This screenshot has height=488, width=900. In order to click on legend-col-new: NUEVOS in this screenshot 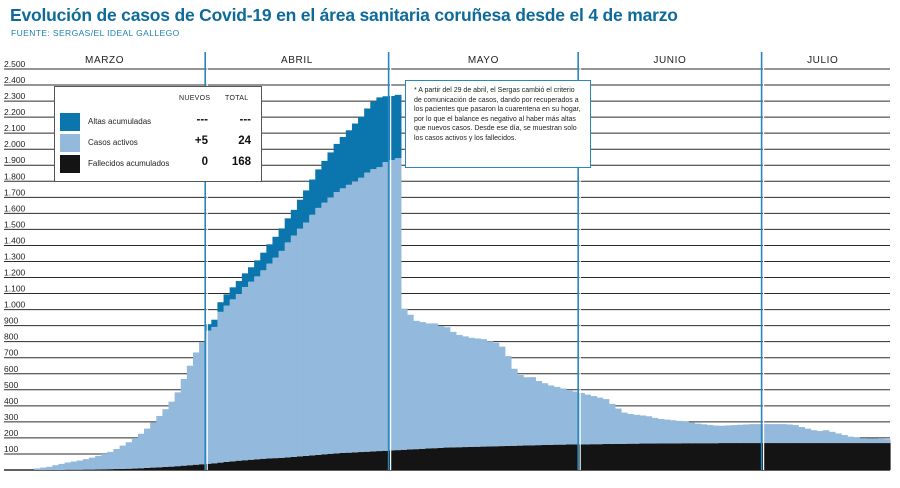, I will do `click(195, 98)`.